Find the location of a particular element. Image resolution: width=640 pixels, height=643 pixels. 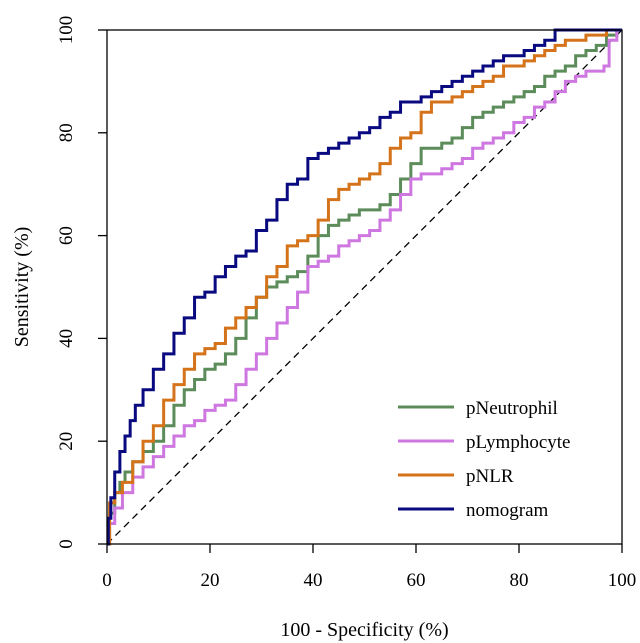

legend-item-pnlr: pNLR is located at coordinates (456, 476).